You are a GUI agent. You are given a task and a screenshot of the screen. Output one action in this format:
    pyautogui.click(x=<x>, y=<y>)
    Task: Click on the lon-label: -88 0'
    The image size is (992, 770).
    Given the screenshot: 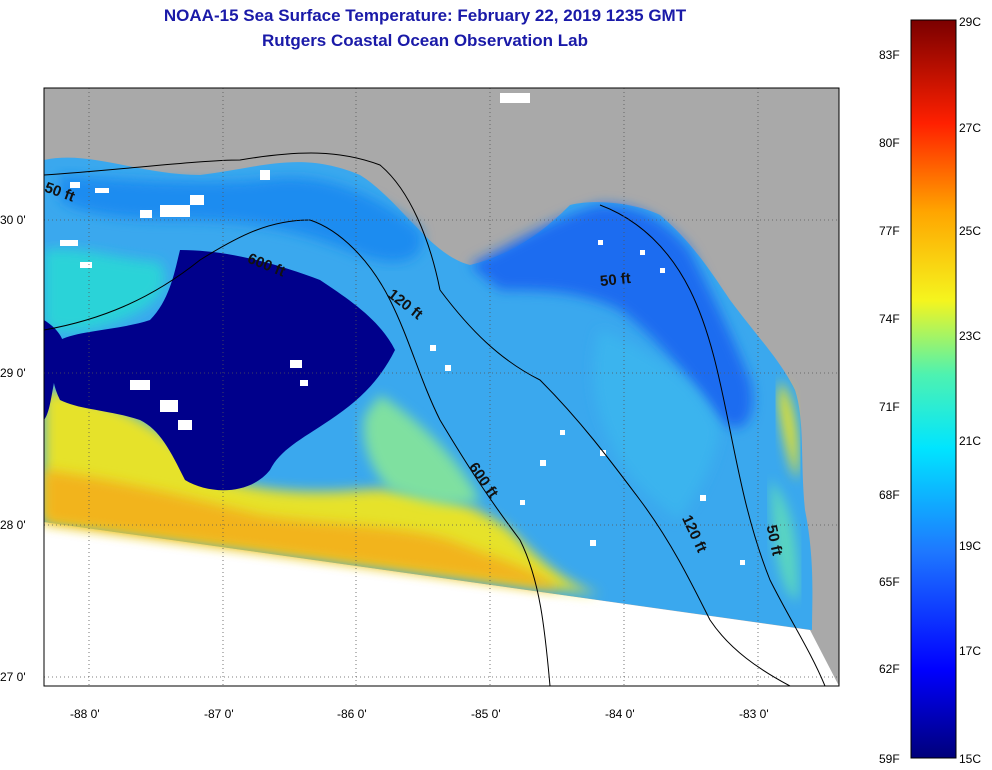 What is the action you would take?
    pyautogui.click(x=85, y=714)
    